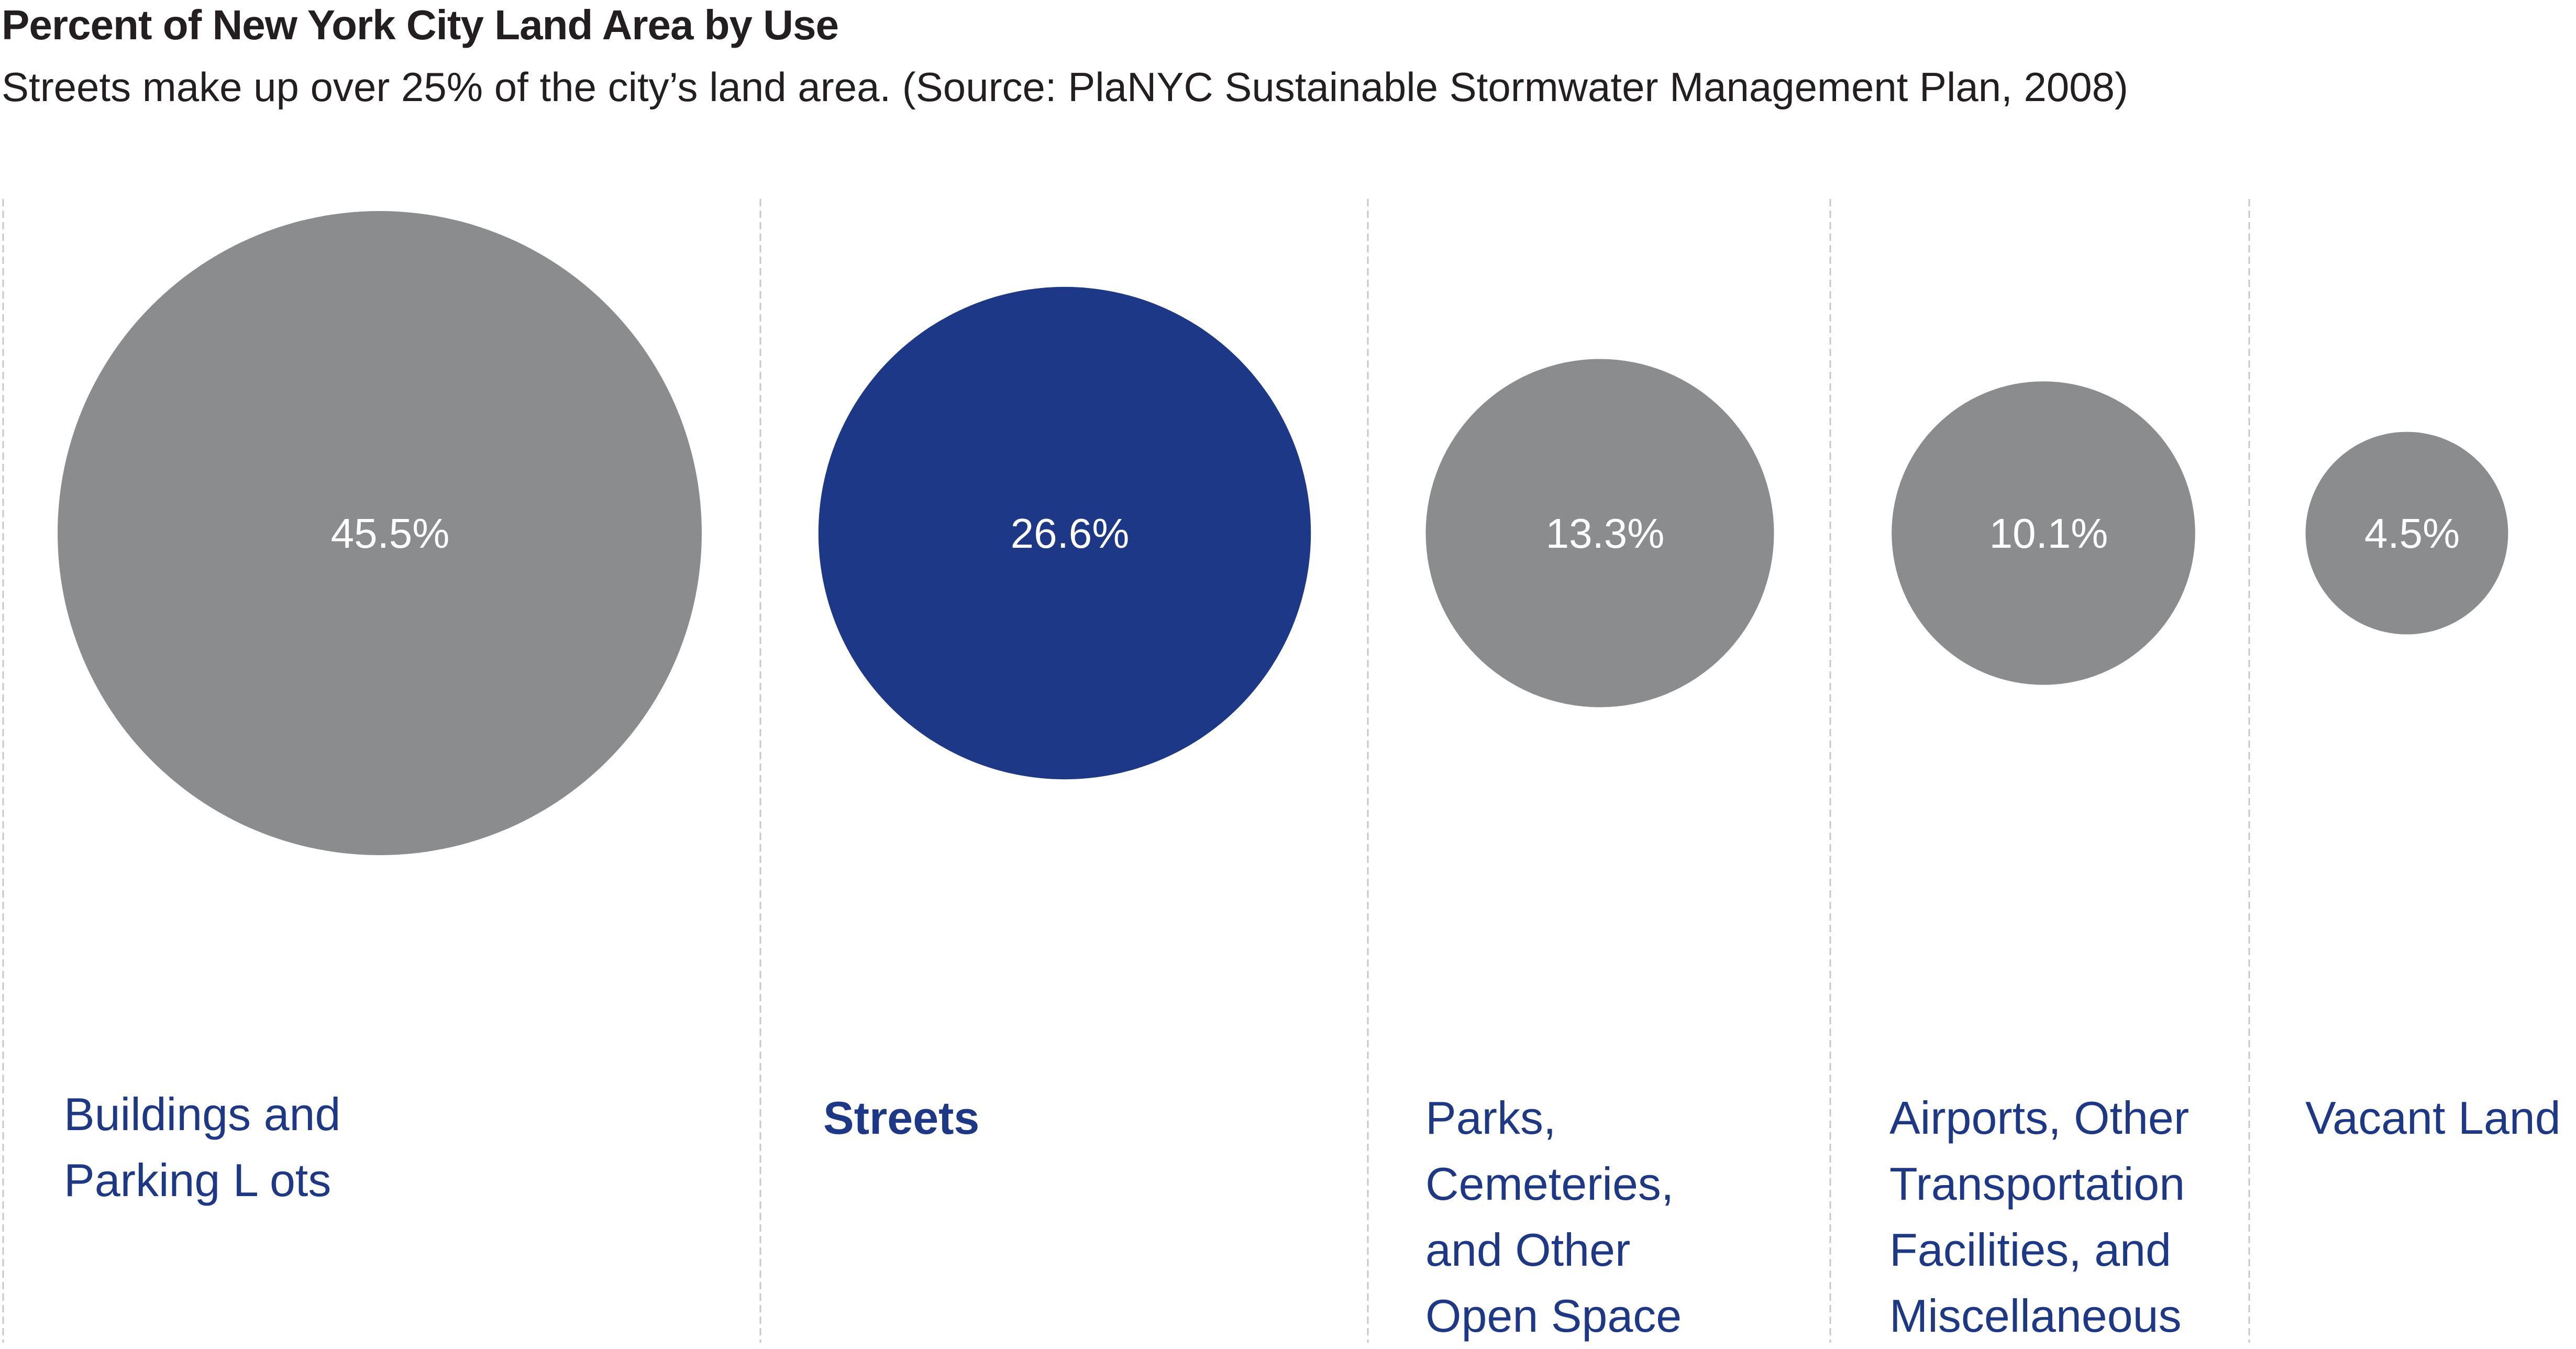  I want to click on bubble-value-label: 10.1%, so click(2048, 533).